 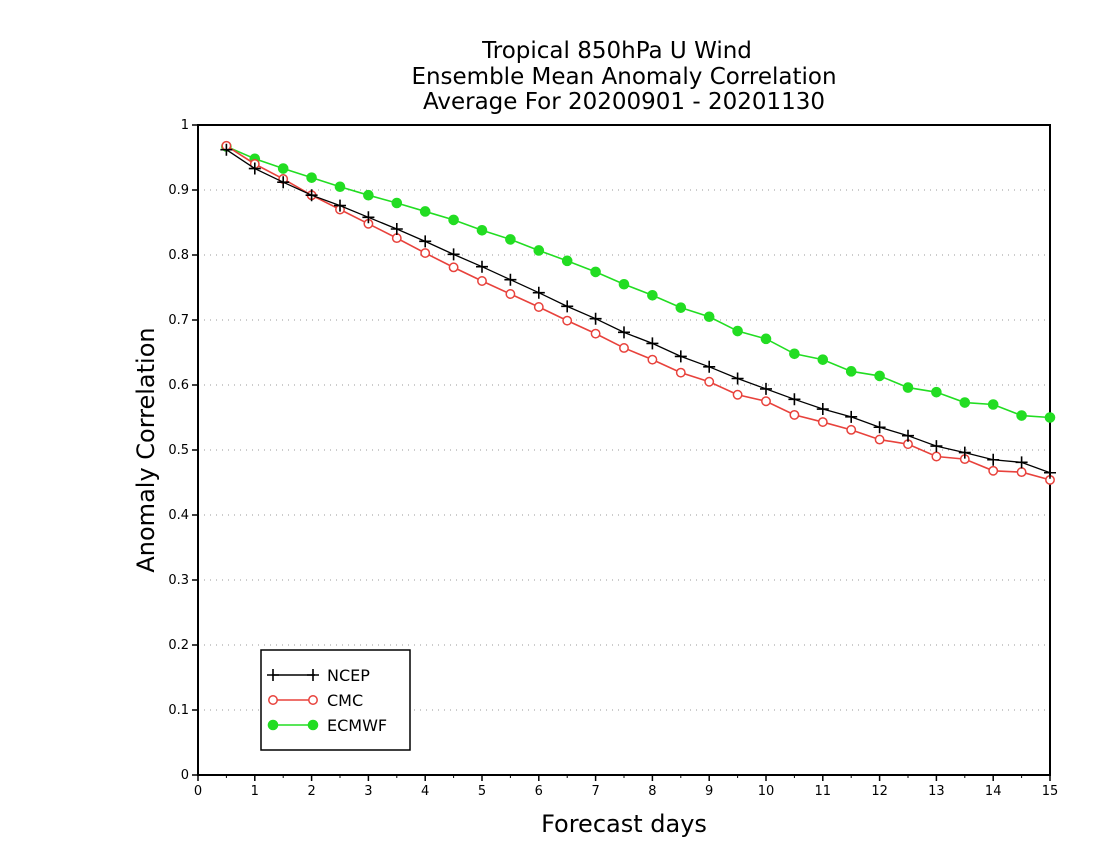 What do you see at coordinates (348, 675) in the screenshot?
I see `legend-label-ncep: NCEP` at bounding box center [348, 675].